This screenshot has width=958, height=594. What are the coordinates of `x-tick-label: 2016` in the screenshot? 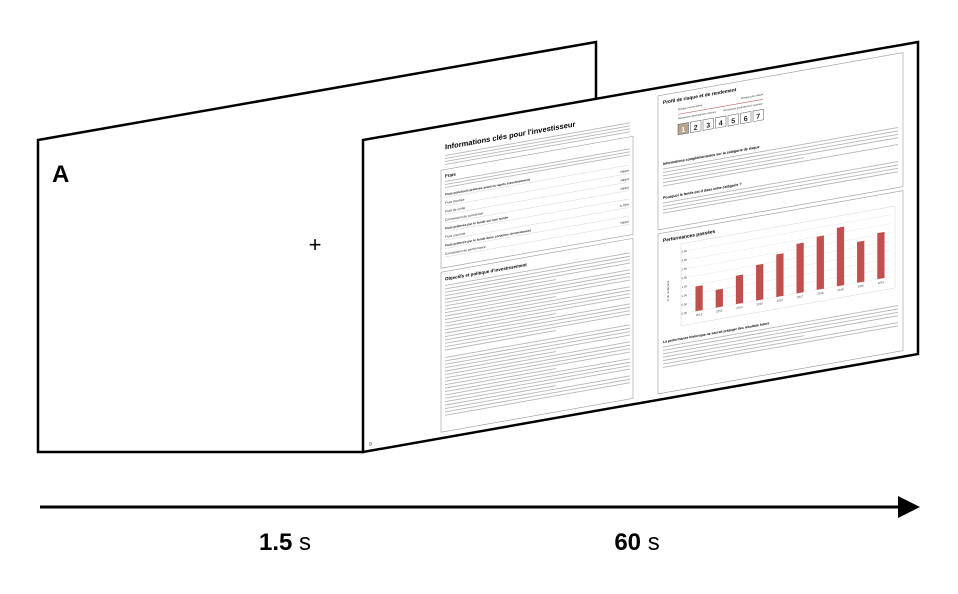 It's located at (780, 300).